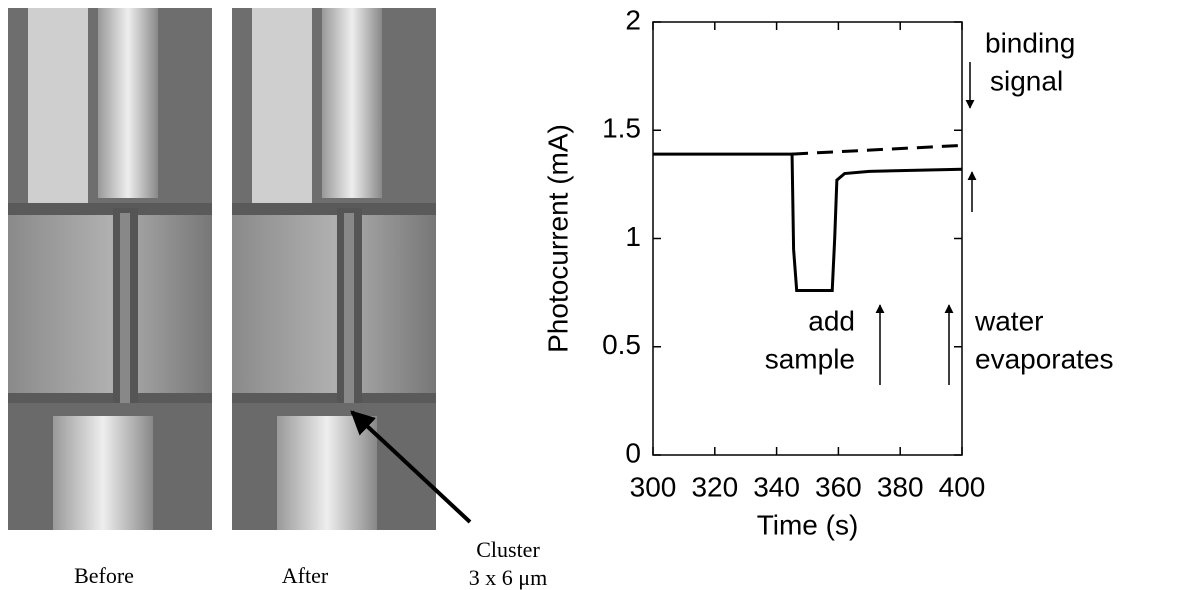 The image size is (1196, 590). What do you see at coordinates (557, 238) in the screenshot?
I see `y-axis-label: Photocurrent (mA)` at bounding box center [557, 238].